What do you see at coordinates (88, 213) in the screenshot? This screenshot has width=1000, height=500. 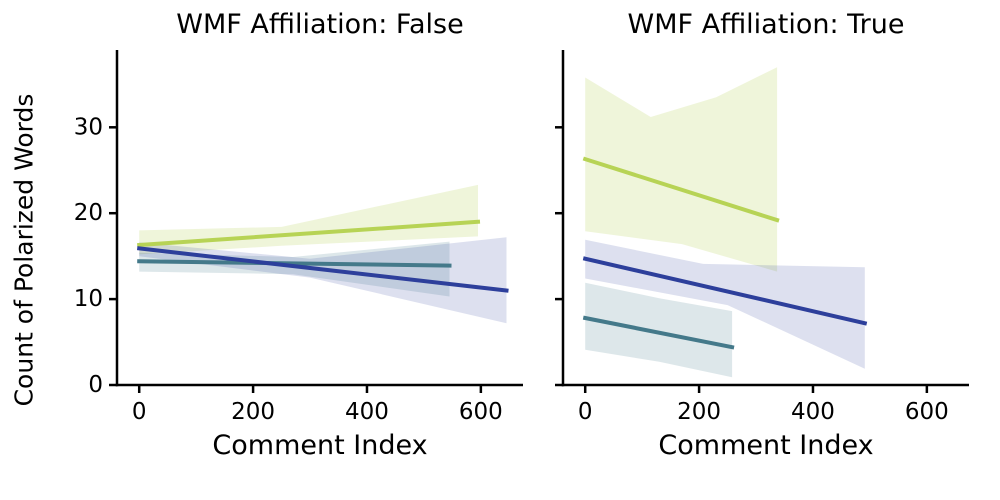 I see `y-tick-label: 20` at bounding box center [88, 213].